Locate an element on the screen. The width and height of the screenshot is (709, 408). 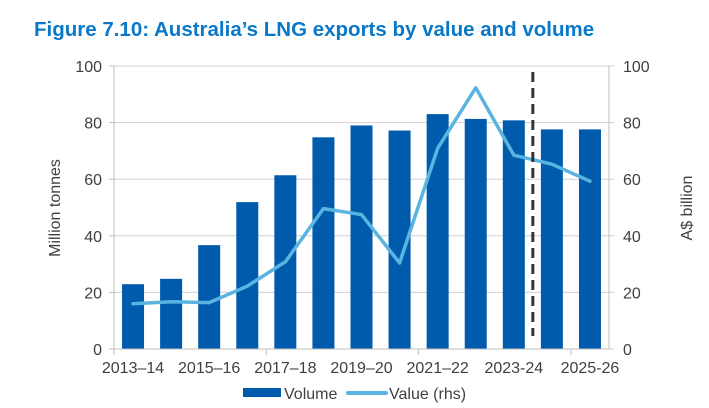
y2-tick-label: 100 is located at coordinates (636, 67).